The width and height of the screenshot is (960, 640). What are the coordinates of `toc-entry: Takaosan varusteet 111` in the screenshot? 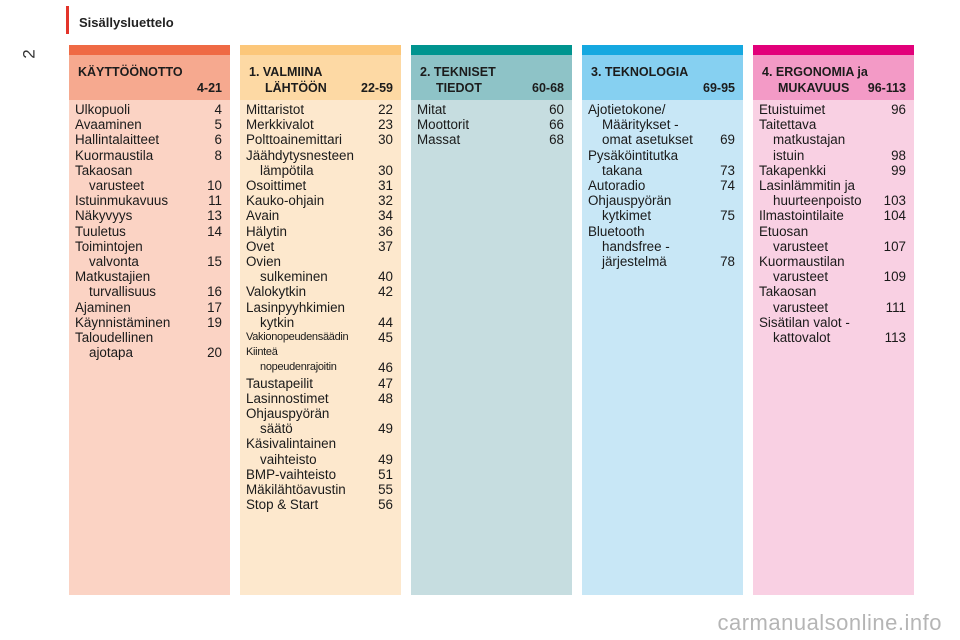 It's located at (832, 299).